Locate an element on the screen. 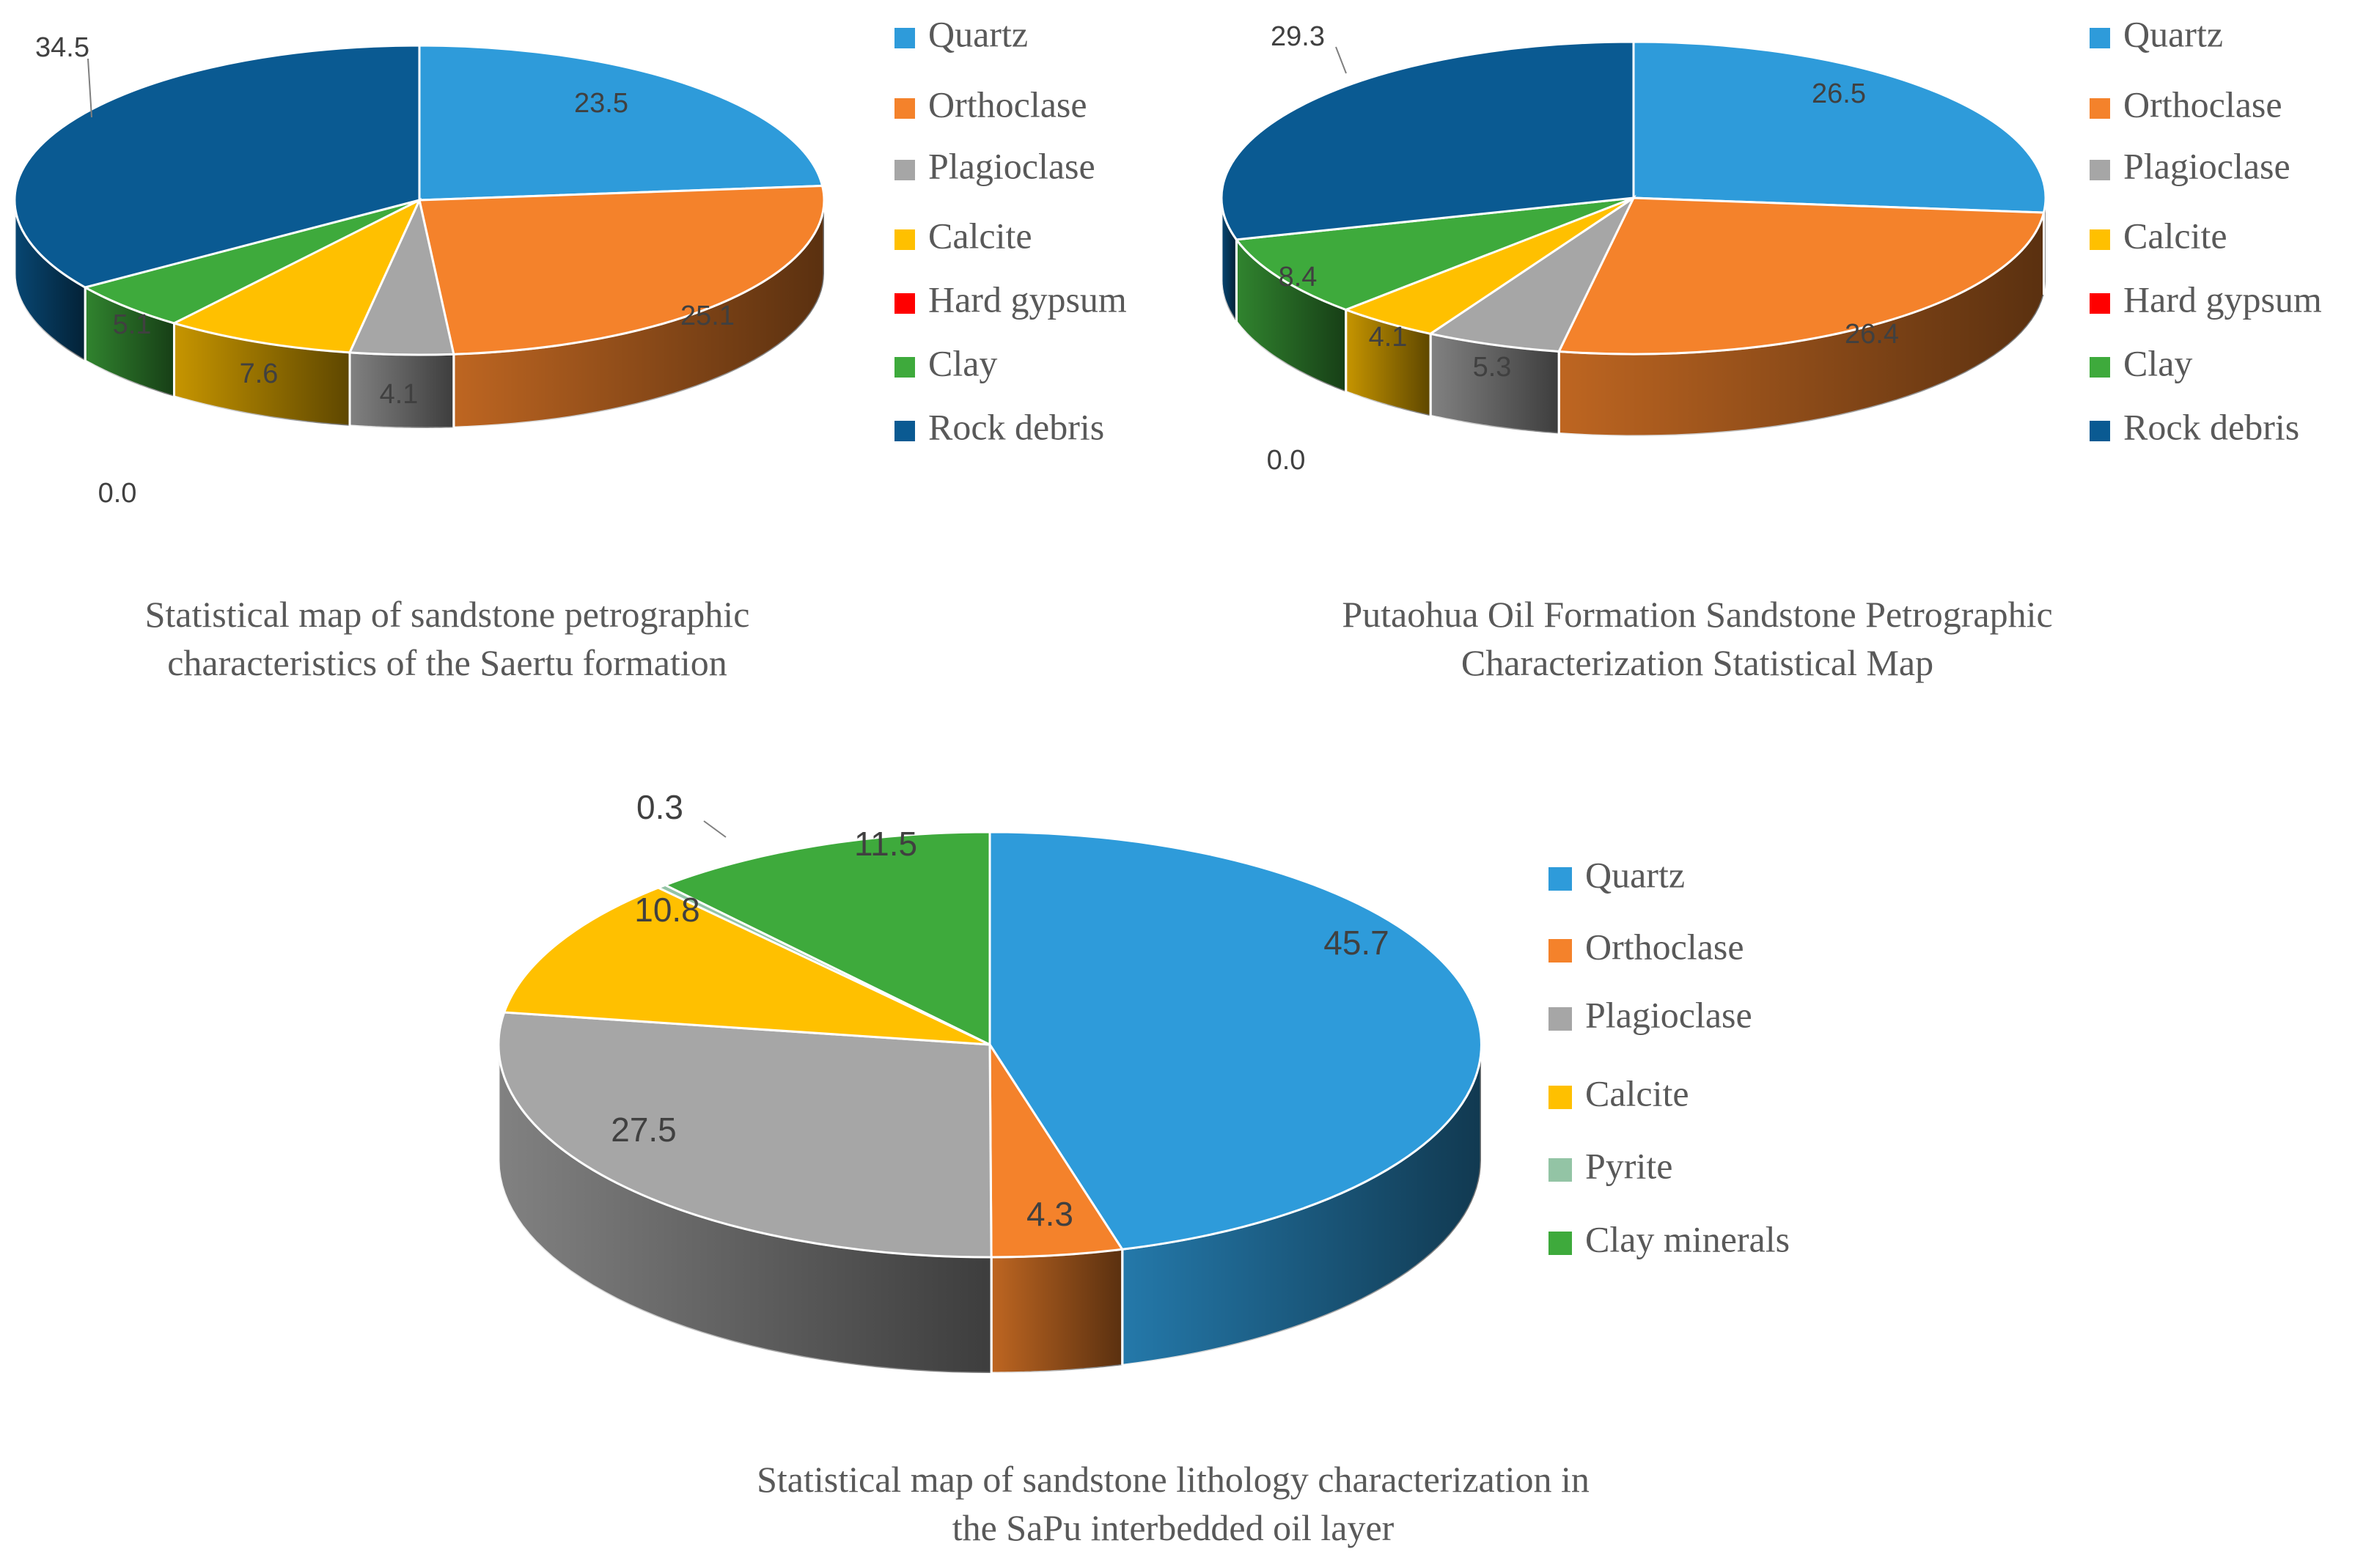 The height and width of the screenshot is (1568, 2355). data-label-rock-debris: 29.3 is located at coordinates (1298, 36).